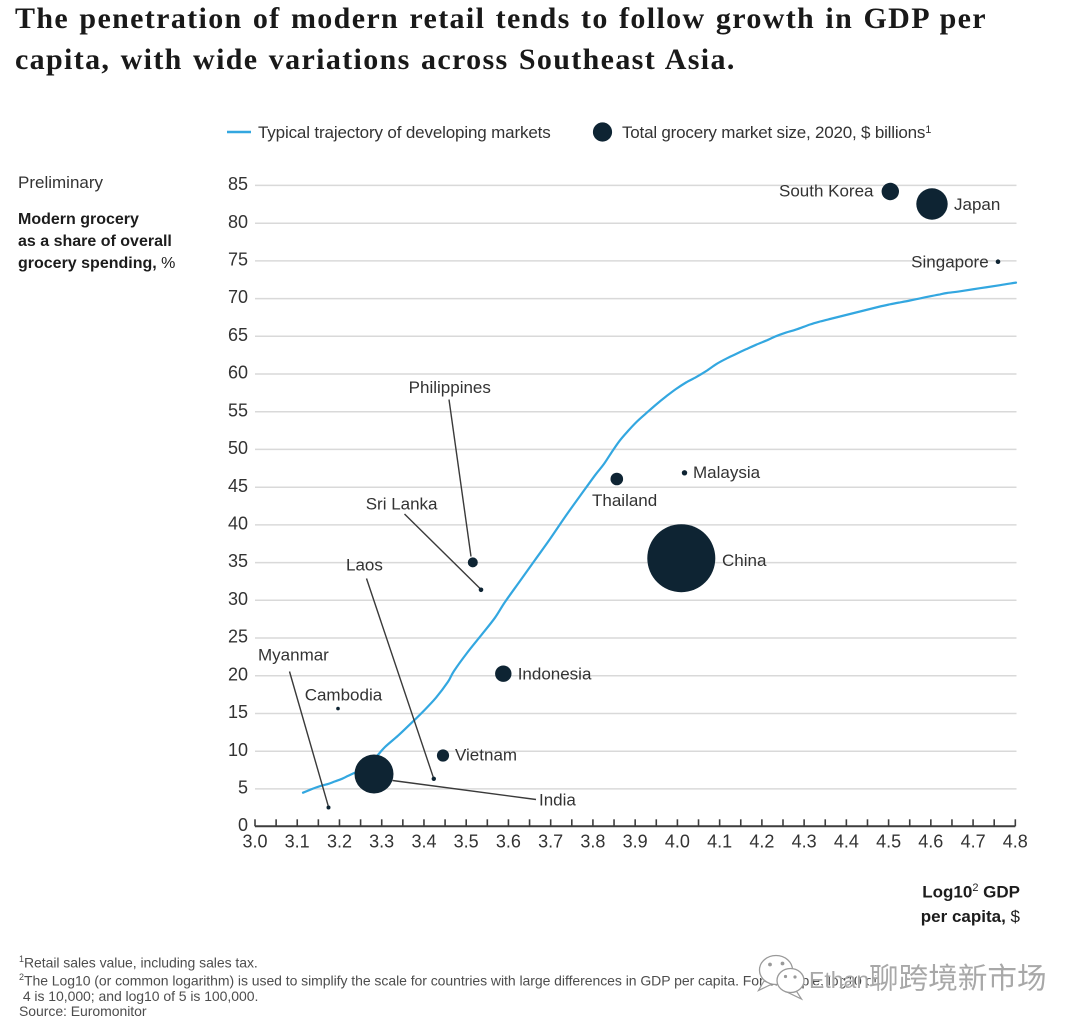  I want to click on svg-text: 80, so click(238, 222).